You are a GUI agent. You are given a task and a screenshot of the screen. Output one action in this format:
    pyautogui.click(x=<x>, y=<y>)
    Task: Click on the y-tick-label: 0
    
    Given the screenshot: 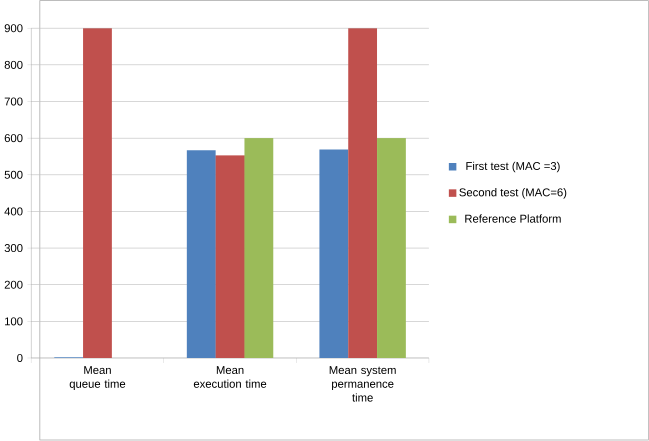 What is the action you would take?
    pyautogui.click(x=20, y=358)
    